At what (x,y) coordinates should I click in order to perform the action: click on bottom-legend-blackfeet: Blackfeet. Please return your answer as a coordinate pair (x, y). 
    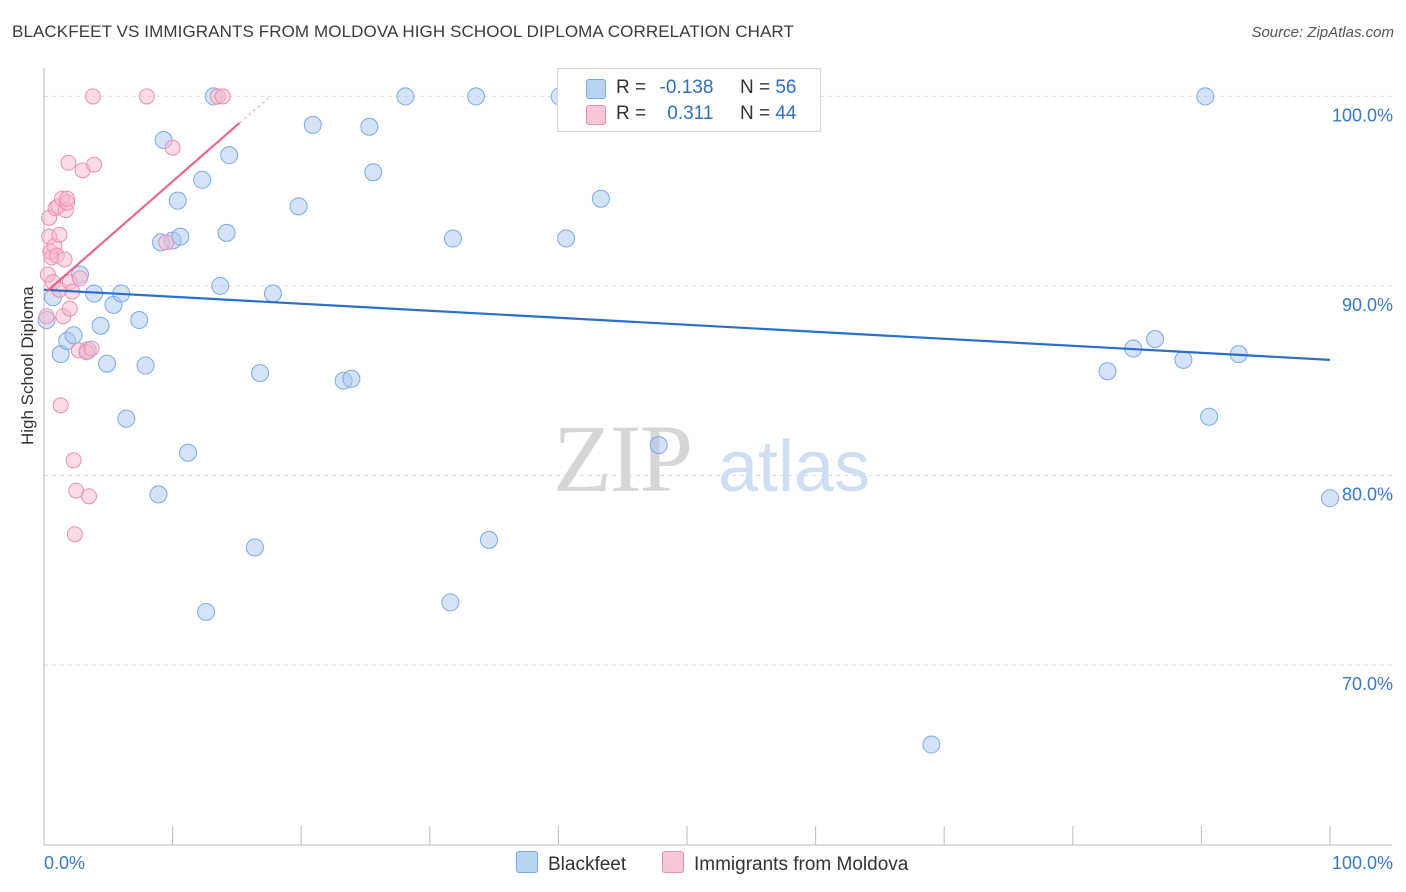
    Looking at the image, I should click on (571, 863).